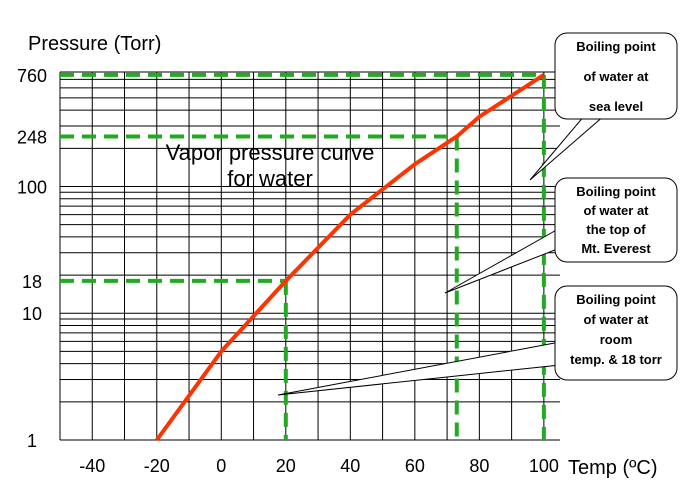 This screenshot has height=500, width=690. What do you see at coordinates (94, 44) in the screenshot?
I see `y-axis-label: Pressure (Torr)` at bounding box center [94, 44].